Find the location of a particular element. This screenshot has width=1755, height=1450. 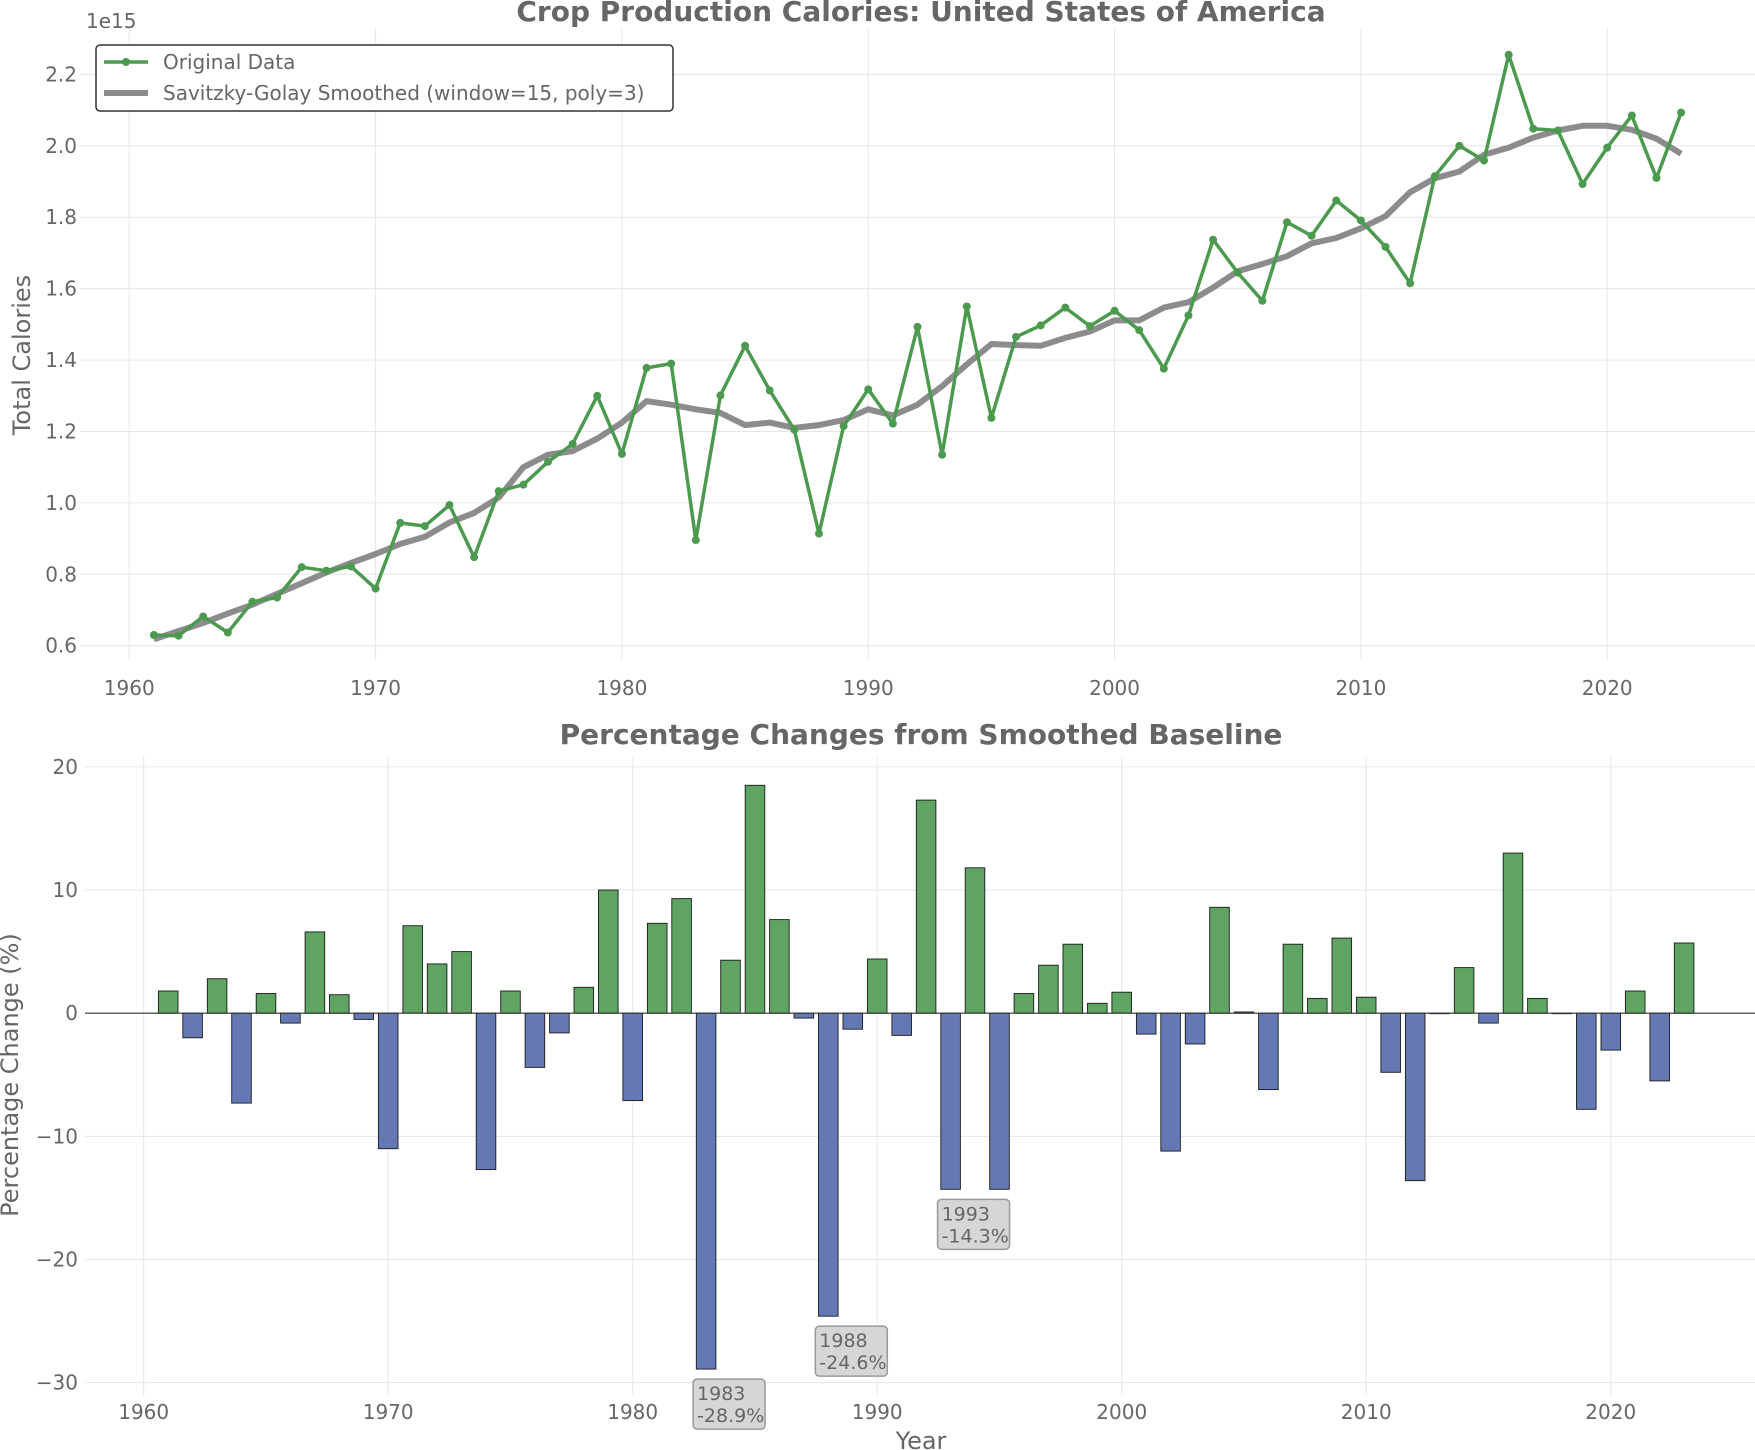

bottom-x-tick-label: 1990 is located at coordinates (877, 1412).